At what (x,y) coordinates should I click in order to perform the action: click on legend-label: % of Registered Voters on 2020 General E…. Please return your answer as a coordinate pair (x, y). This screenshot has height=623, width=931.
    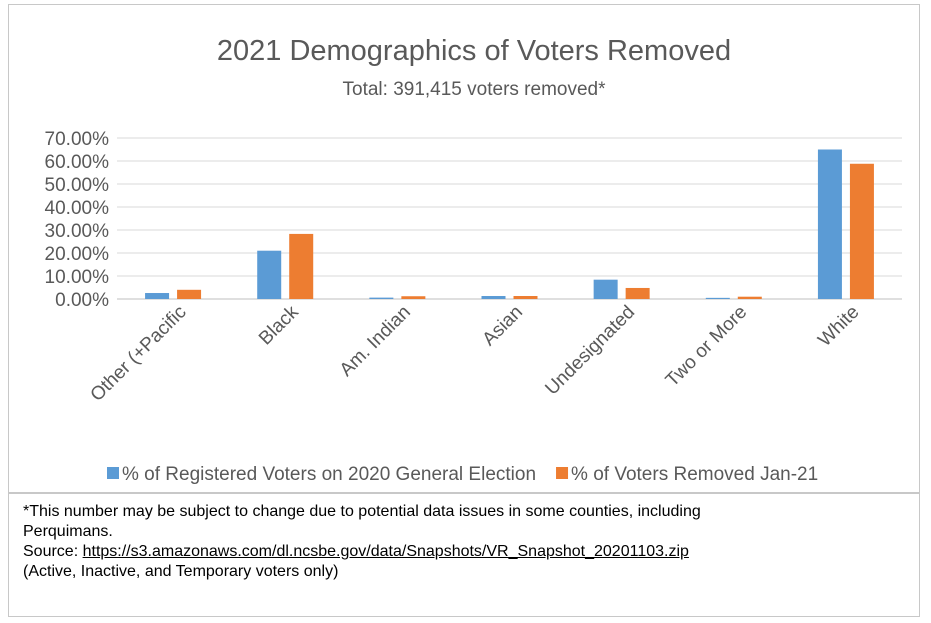
    Looking at the image, I should click on (329, 474).